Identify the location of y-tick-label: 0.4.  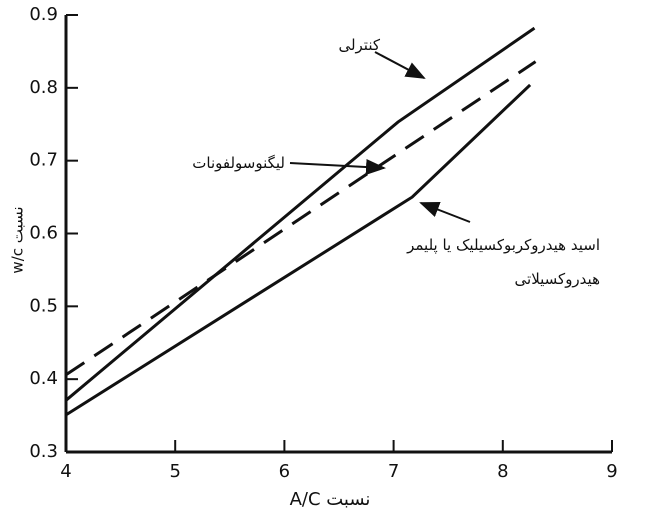
(43, 378).